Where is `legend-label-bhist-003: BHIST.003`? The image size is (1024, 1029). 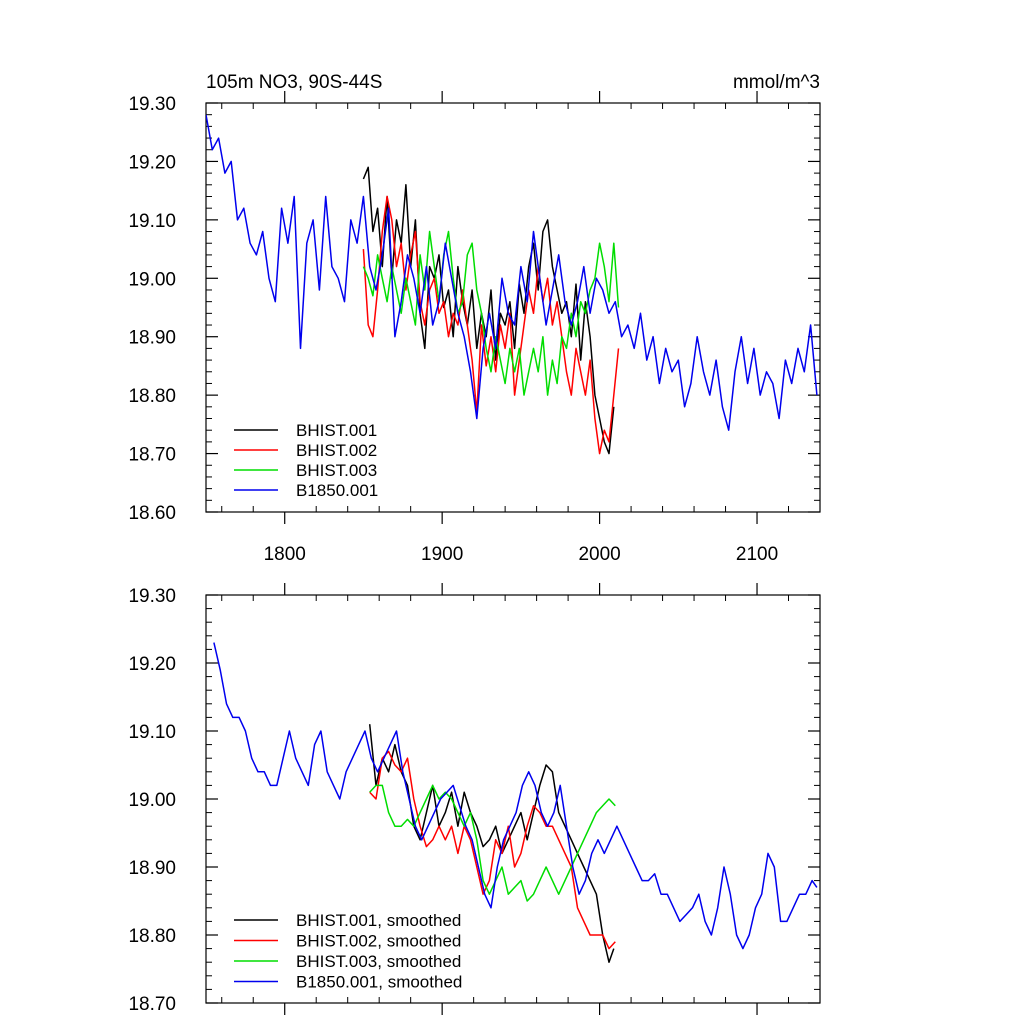 legend-label-bhist-003: BHIST.003 is located at coordinates (336, 470).